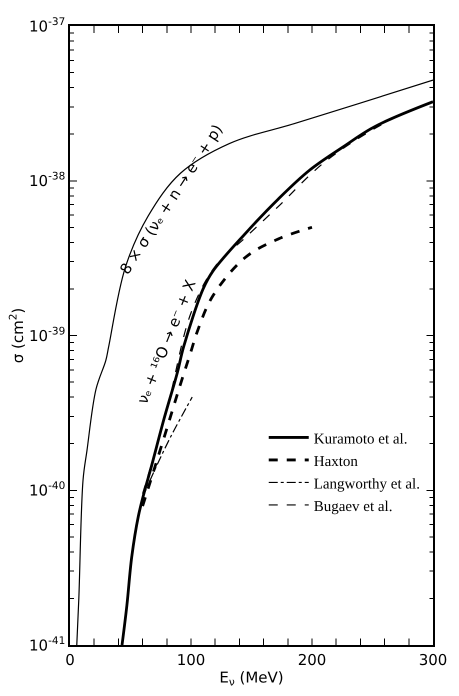 The width and height of the screenshot is (459, 696). Describe the element at coordinates (47, 26) in the screenshot. I see `y-tick-label: 10$^{-37}$` at that location.